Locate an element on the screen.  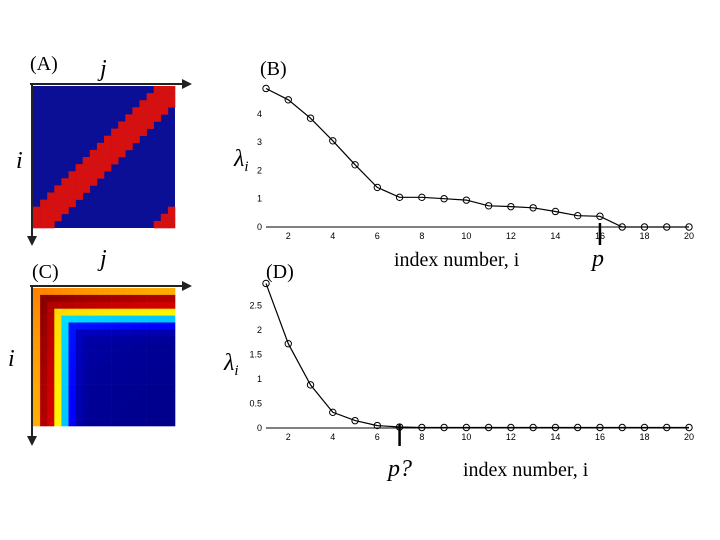
xlabel-d: index number, i is located at coordinates (526, 470).